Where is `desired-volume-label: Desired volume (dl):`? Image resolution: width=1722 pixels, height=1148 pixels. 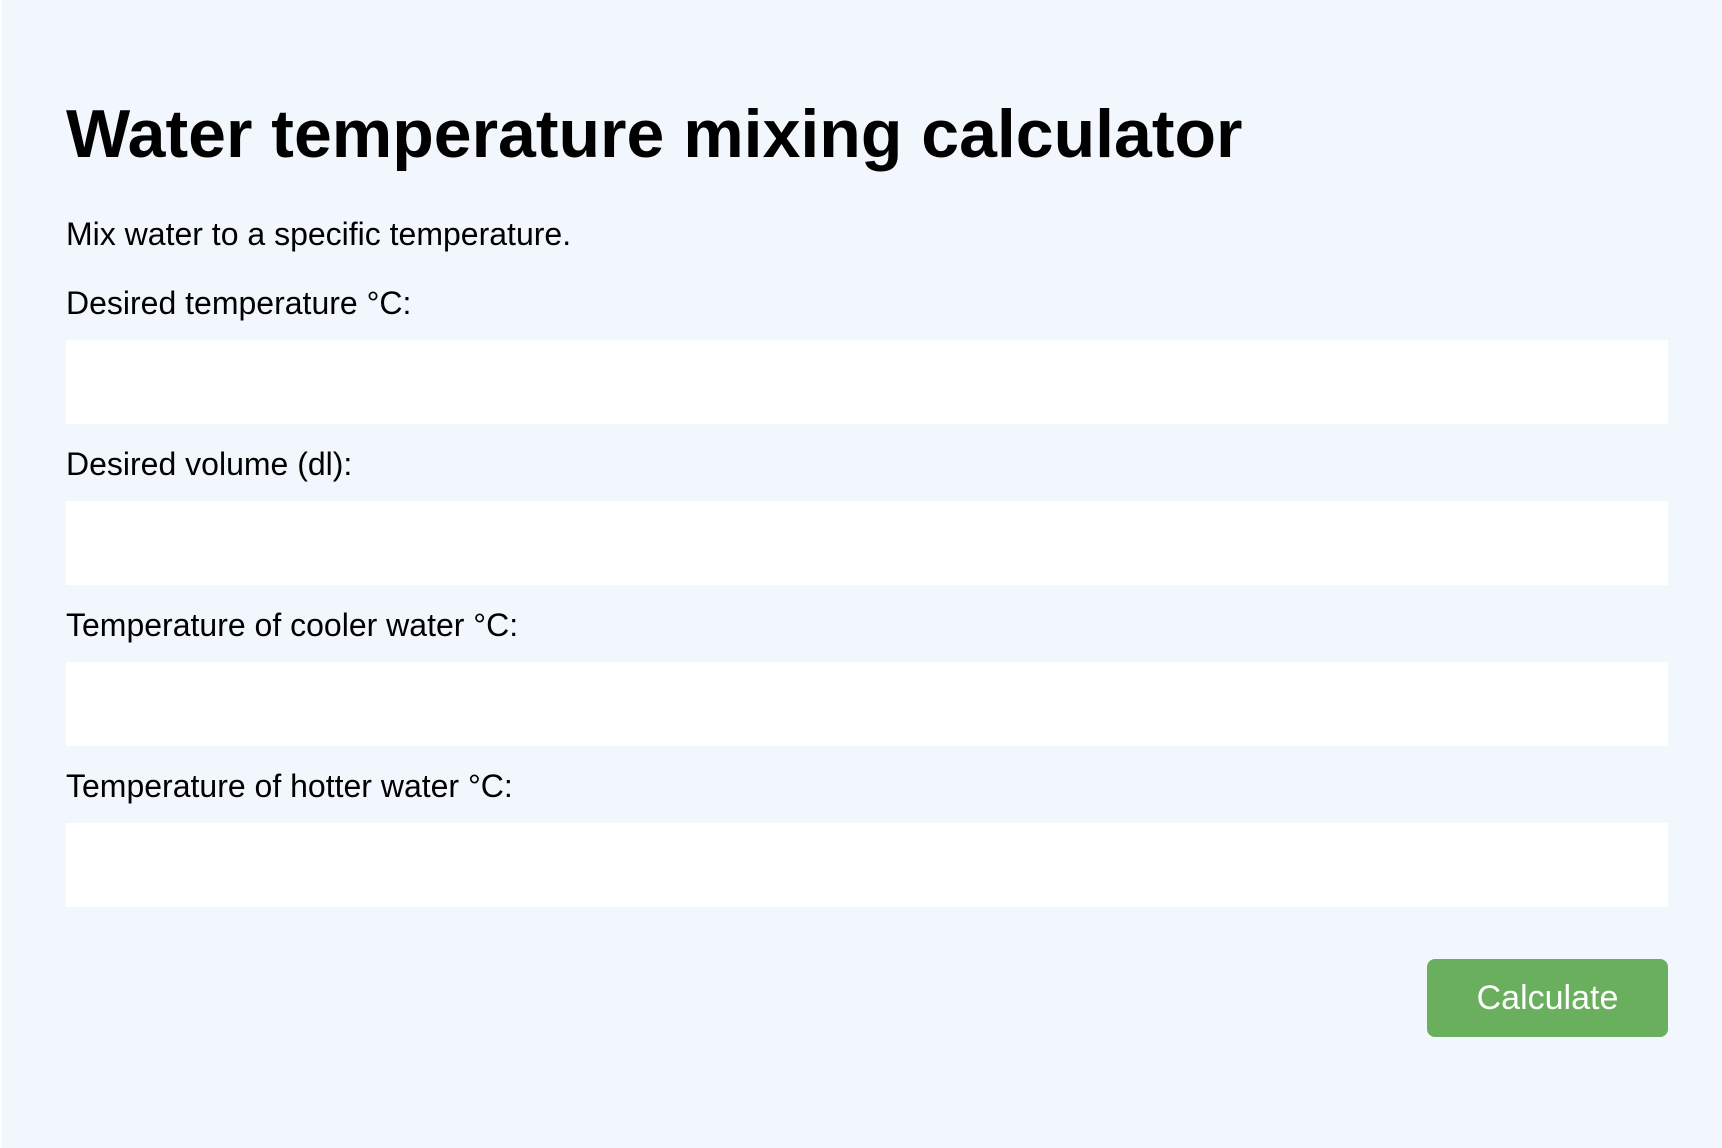 desired-volume-label: Desired volume (dl): is located at coordinates (209, 464).